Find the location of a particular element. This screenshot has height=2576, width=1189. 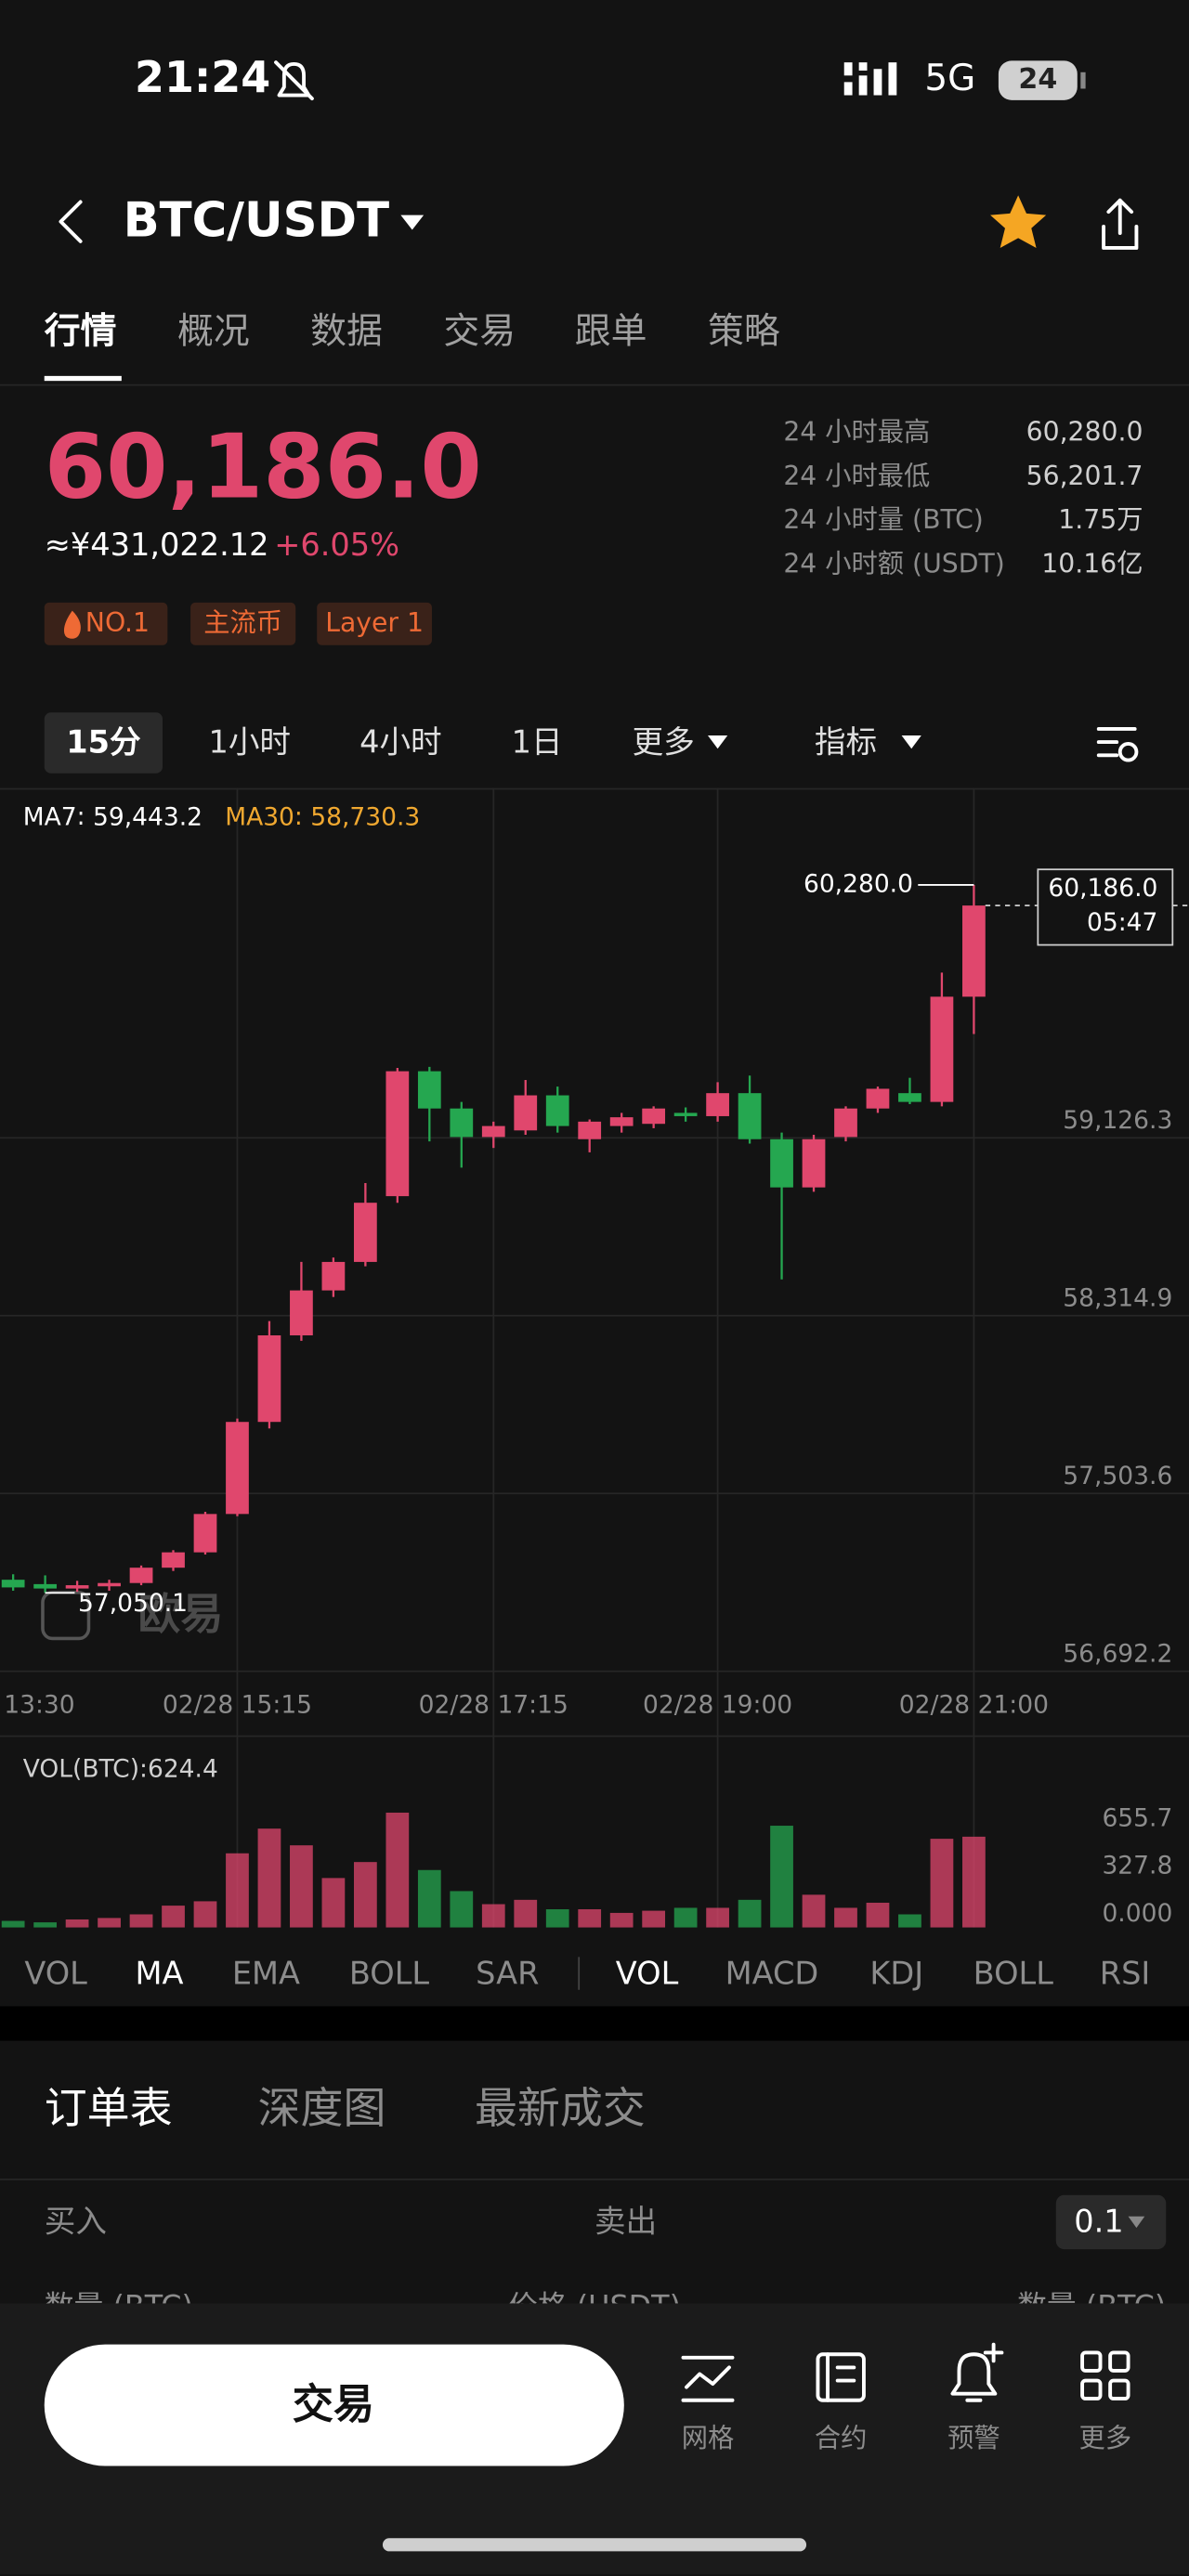

stat-value: 1.75万 is located at coordinates (1101, 519).